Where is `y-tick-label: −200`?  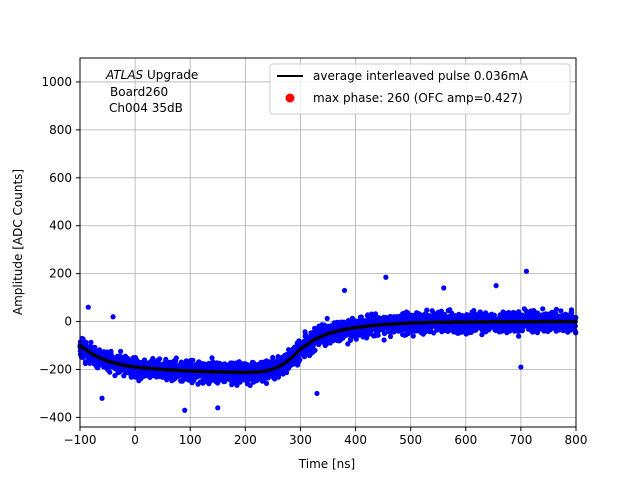 y-tick-label: −200 is located at coordinates (55, 369).